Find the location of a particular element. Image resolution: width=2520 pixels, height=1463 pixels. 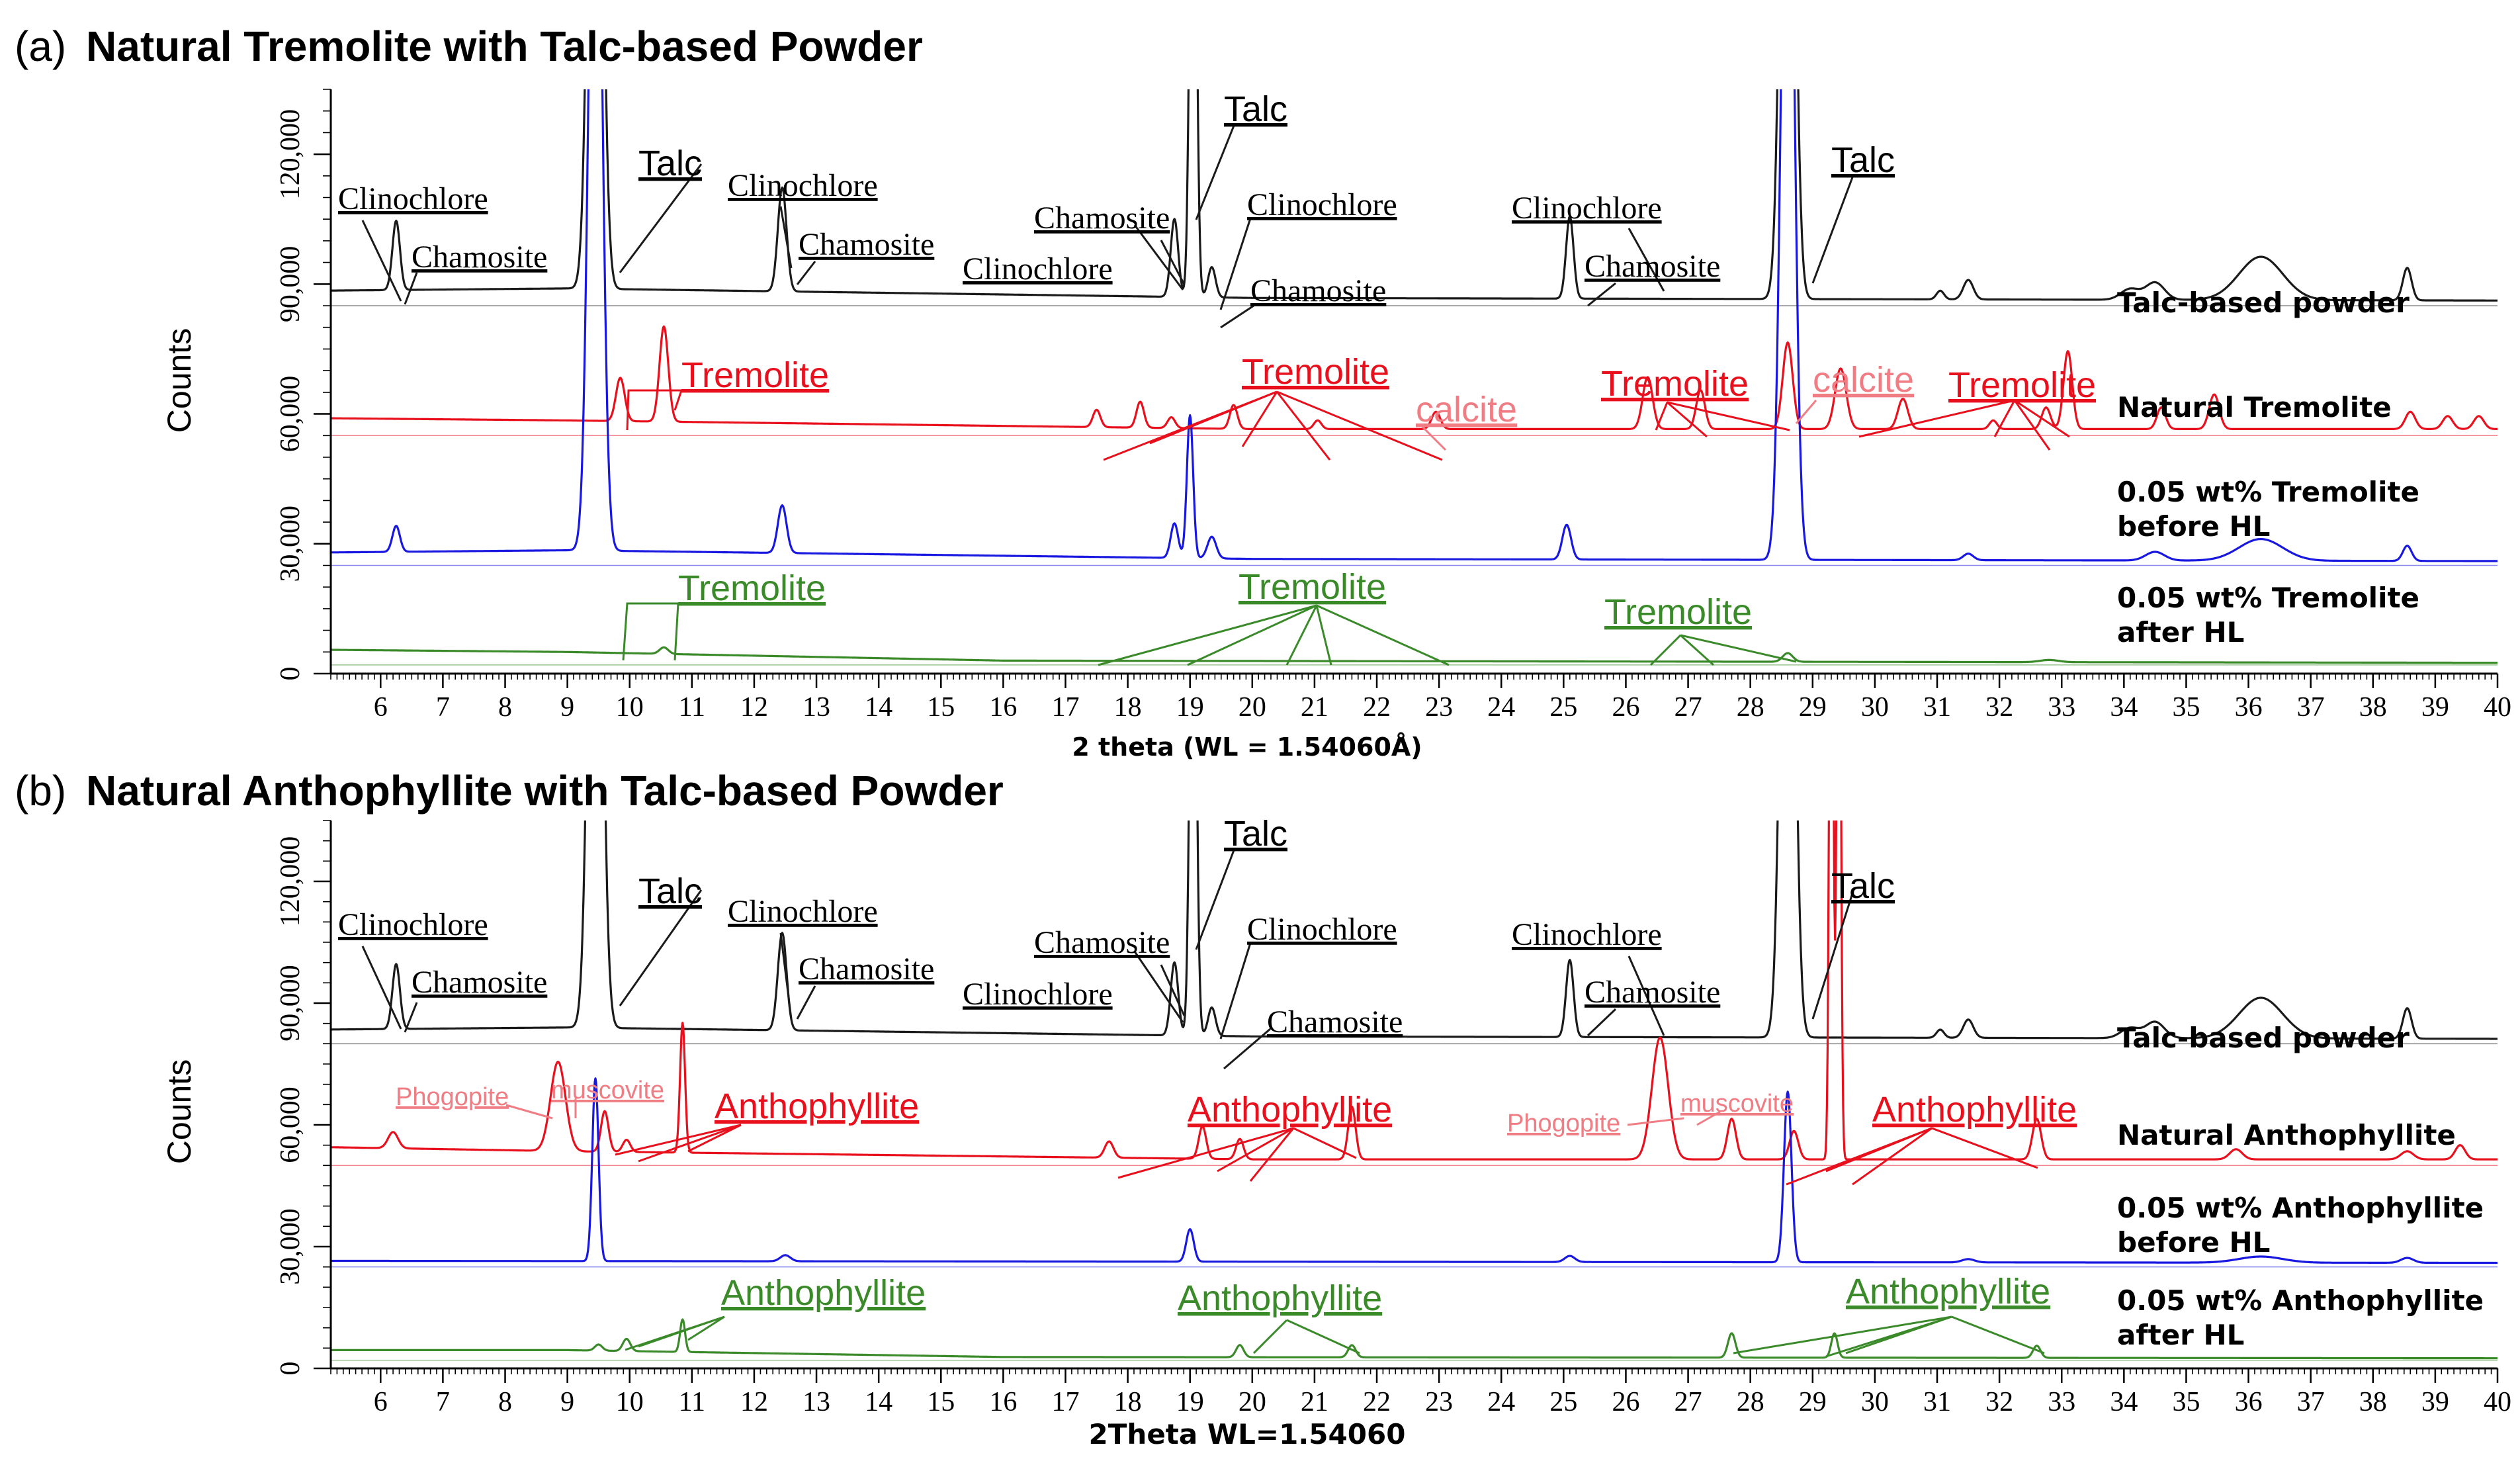

panel-a-x-tick-label: 36 is located at coordinates (2249, 707).